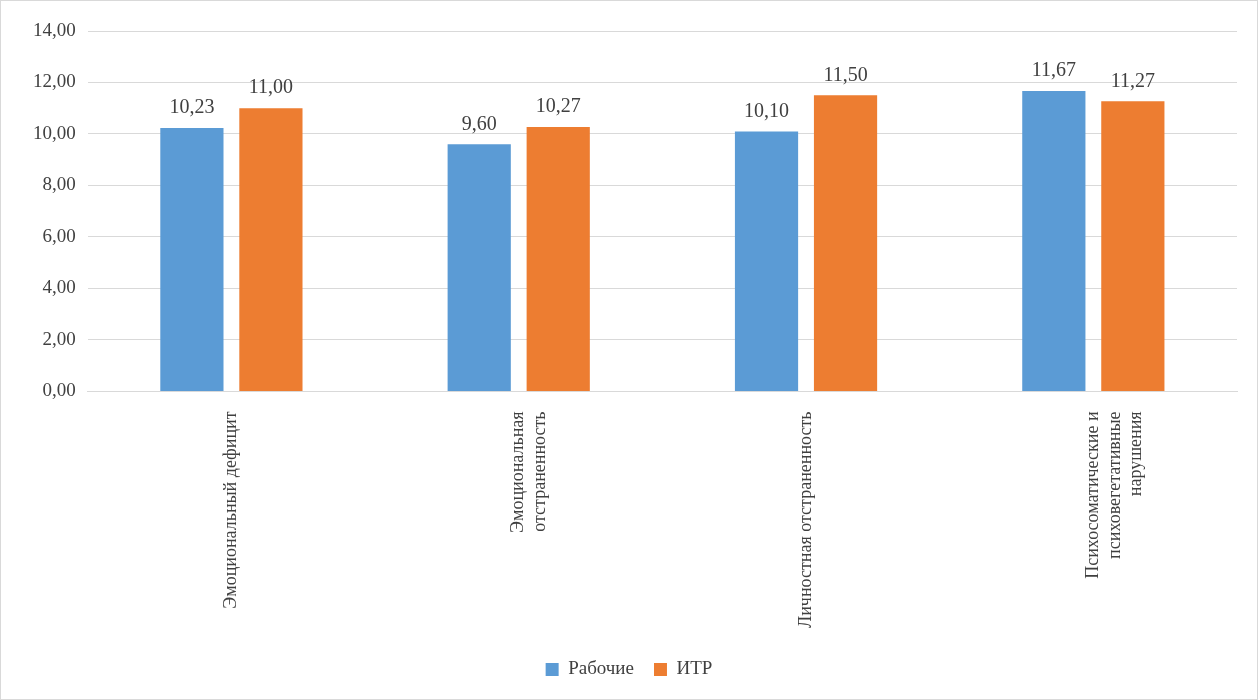 This screenshot has height=700, width=1258. I want to click on legend-label: ИТР, so click(694, 668).